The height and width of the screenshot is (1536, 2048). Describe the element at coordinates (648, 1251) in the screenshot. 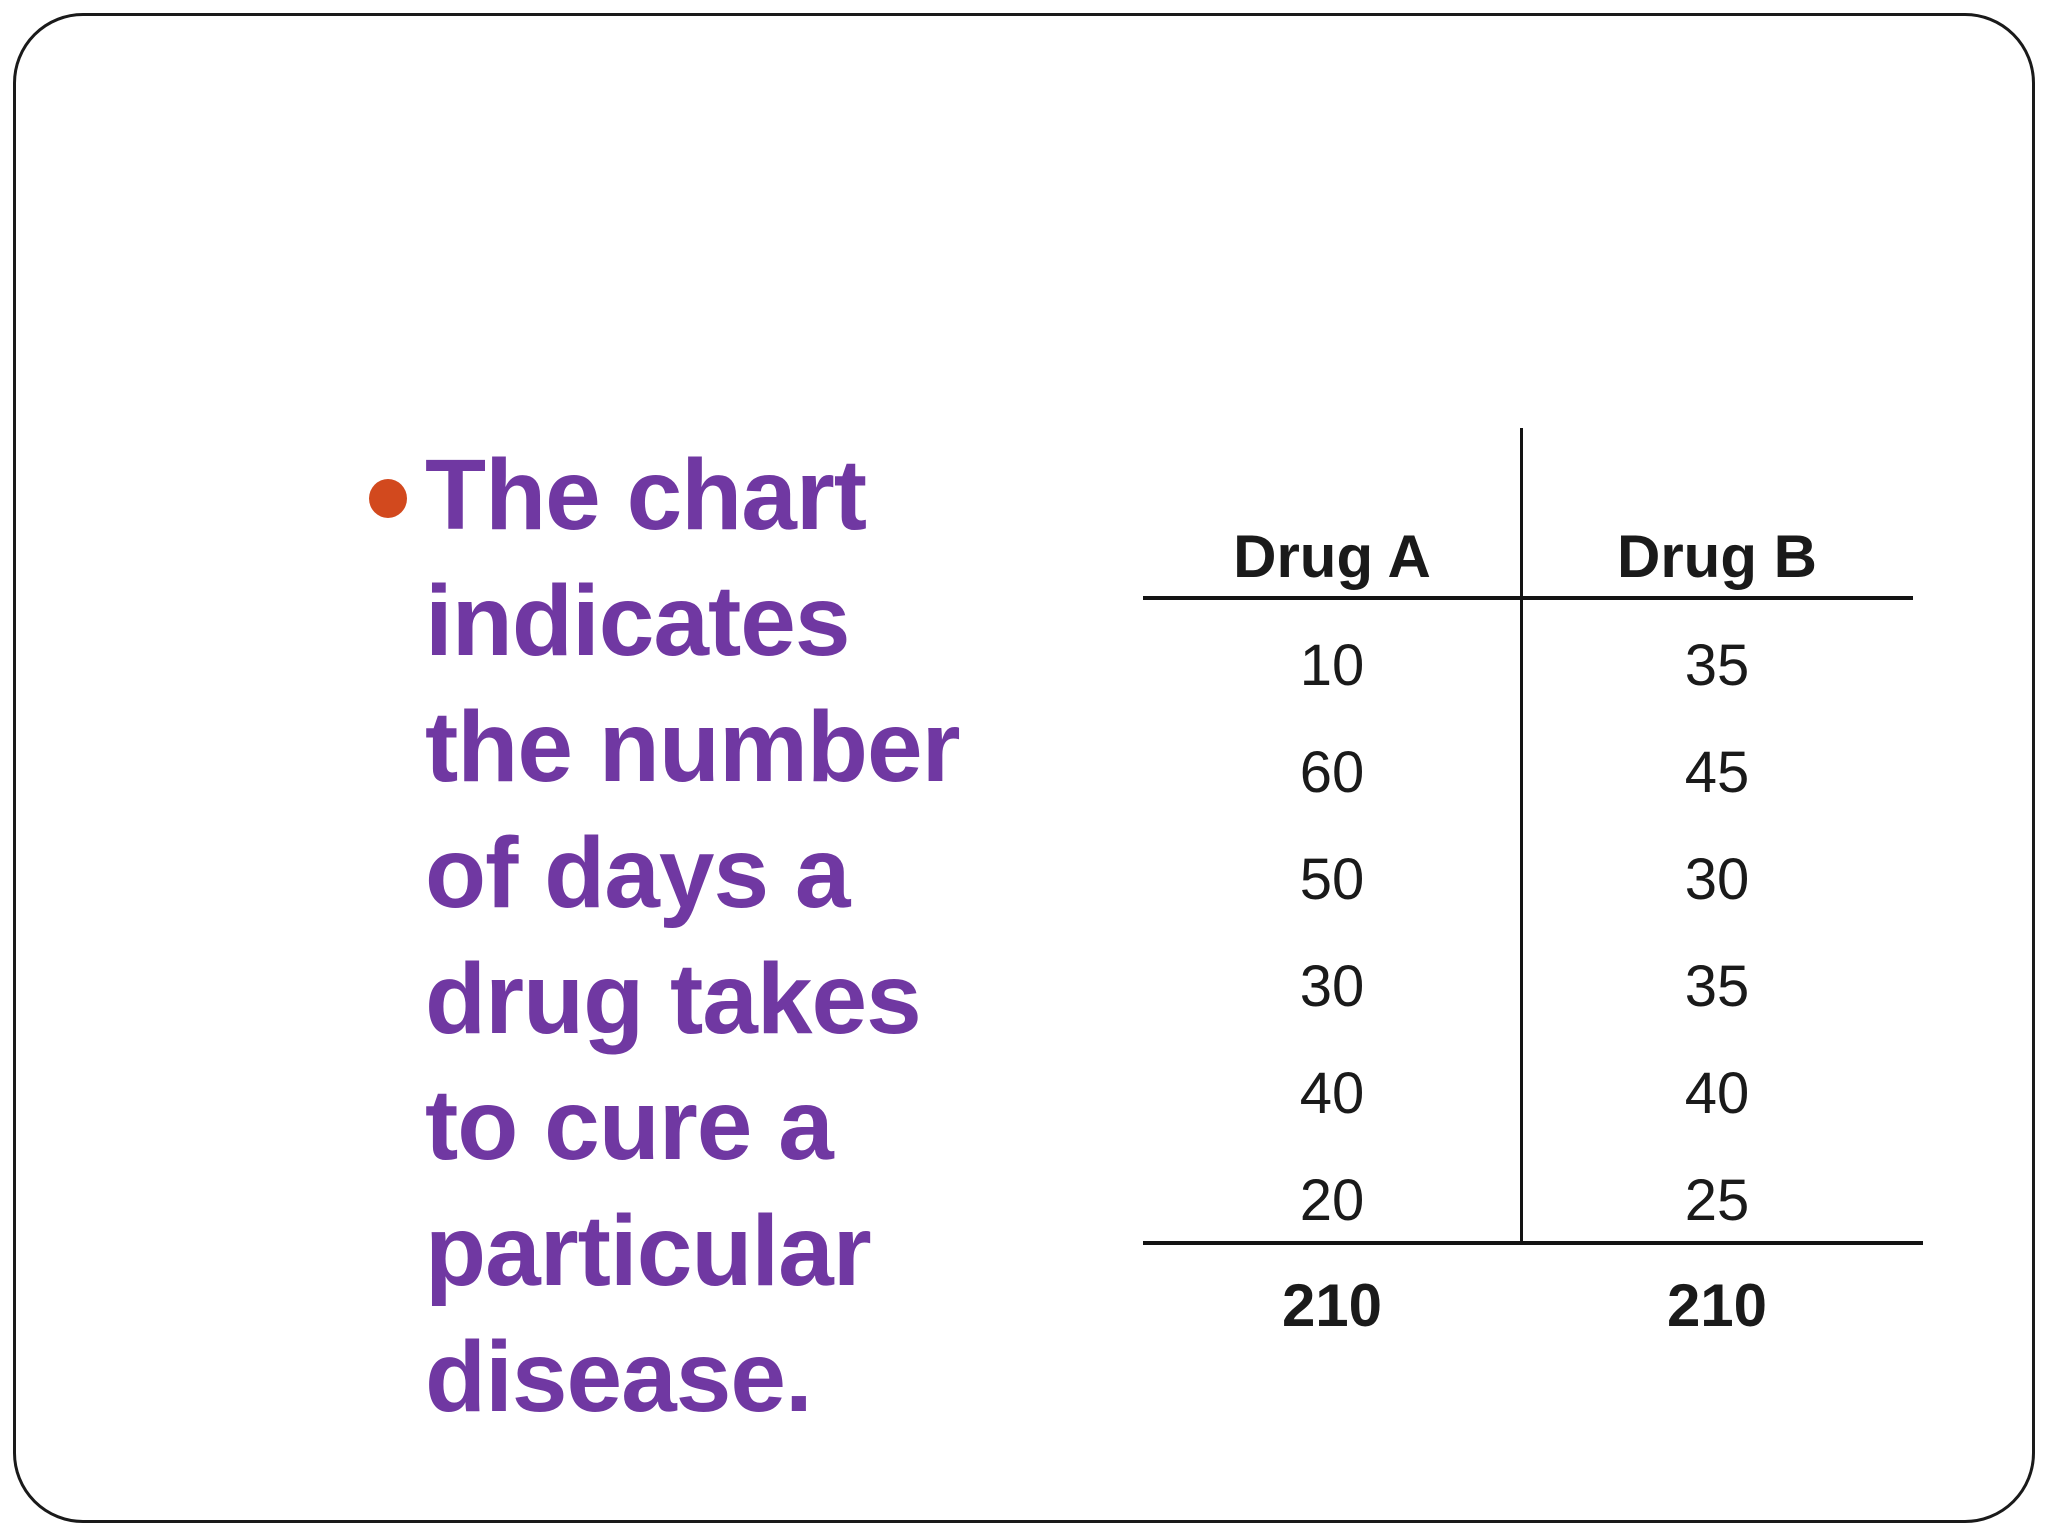

I see `text-line: particular` at that location.